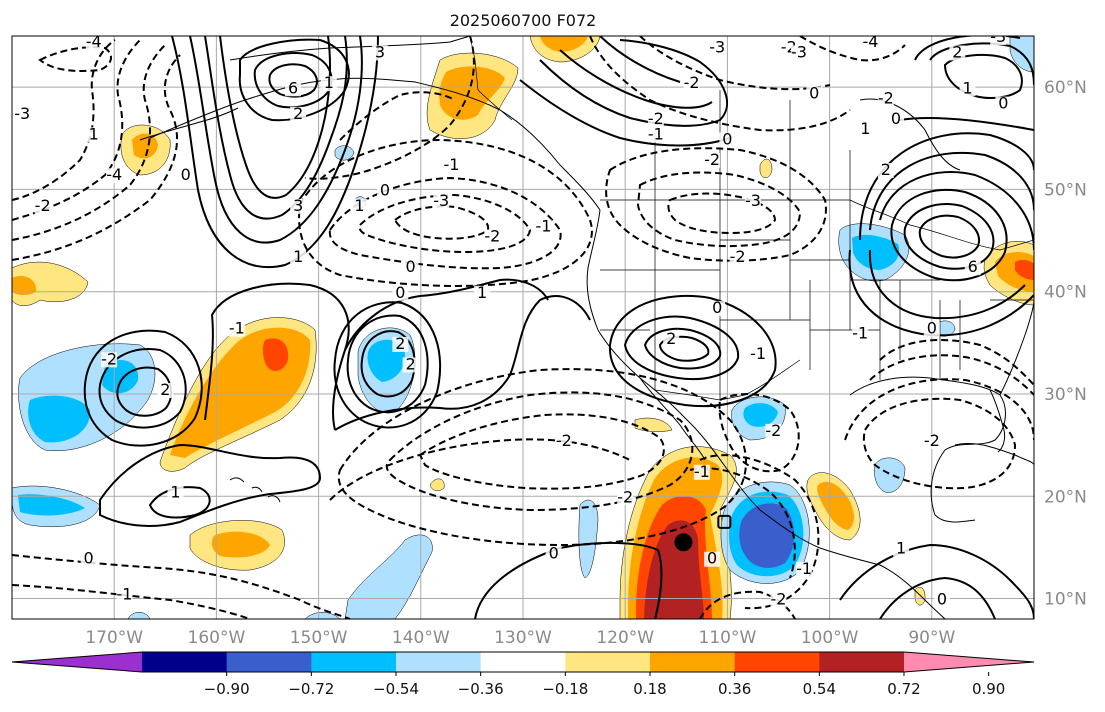 The image size is (1105, 712). Describe the element at coordinates (311, 689) in the screenshot. I see `colorbar-tick-label: −0.72` at that location.